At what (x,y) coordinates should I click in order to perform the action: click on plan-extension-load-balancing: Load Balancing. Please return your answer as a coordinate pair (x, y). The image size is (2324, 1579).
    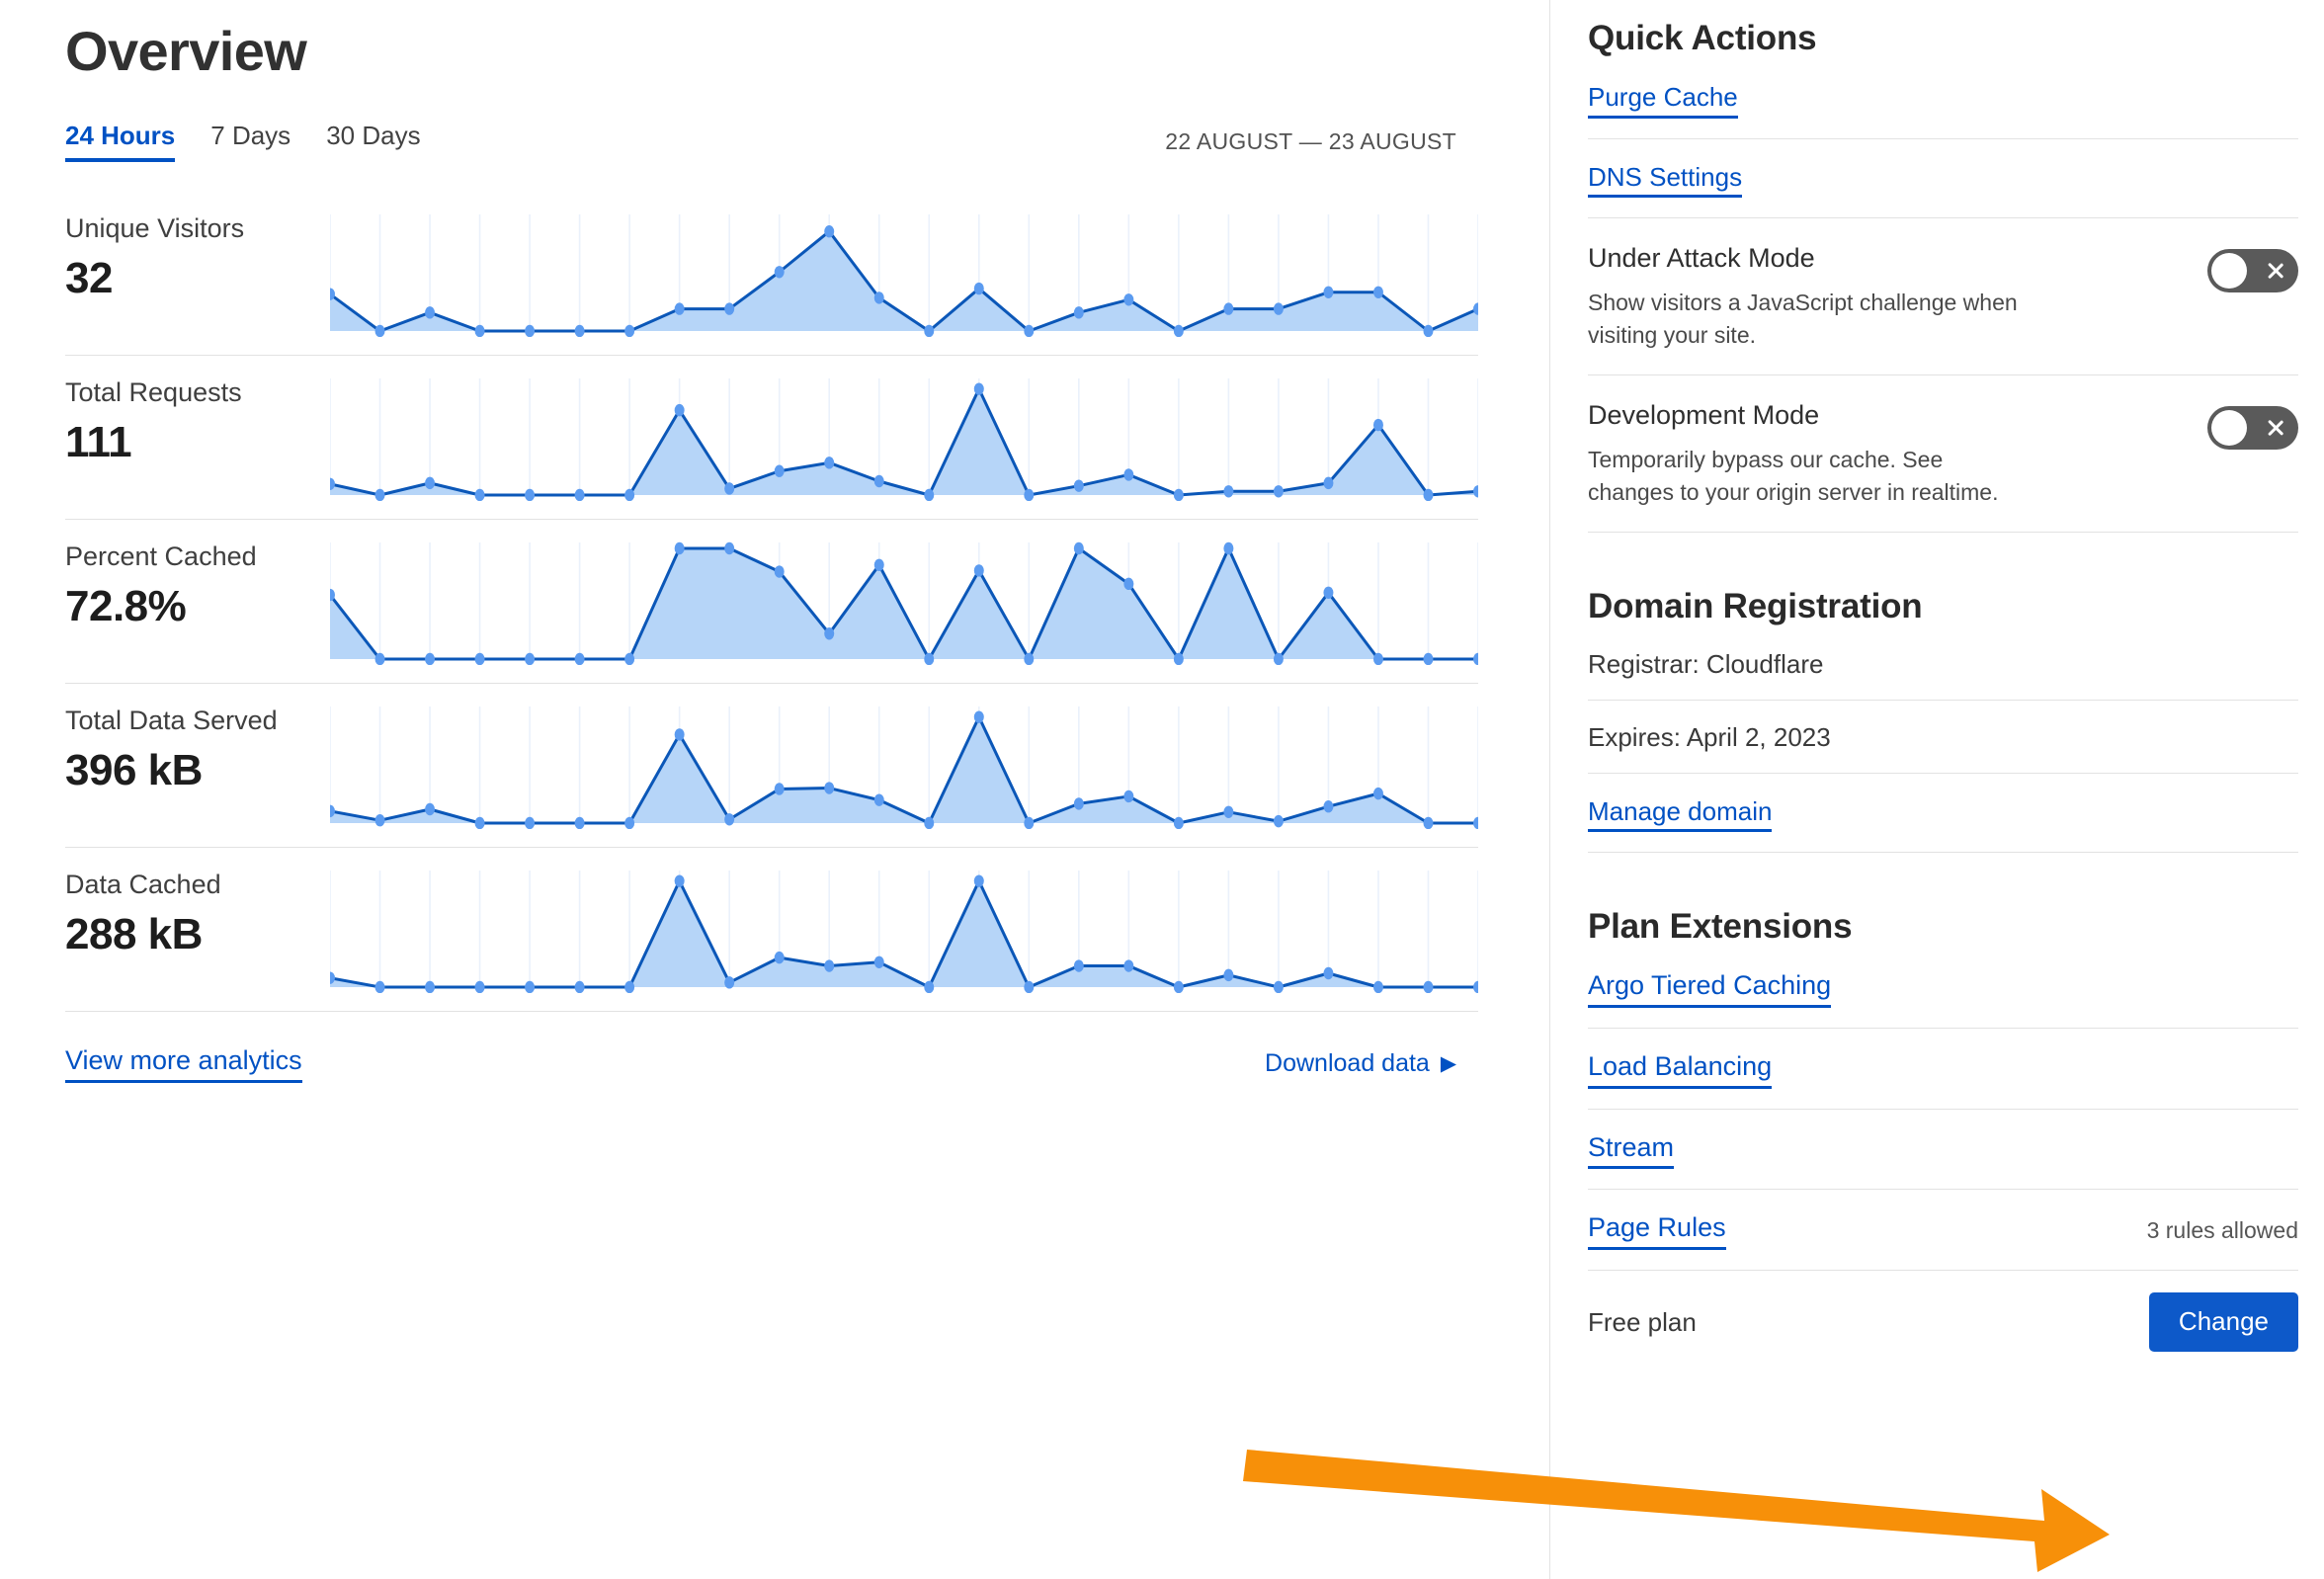
    Looking at the image, I should click on (1943, 1069).